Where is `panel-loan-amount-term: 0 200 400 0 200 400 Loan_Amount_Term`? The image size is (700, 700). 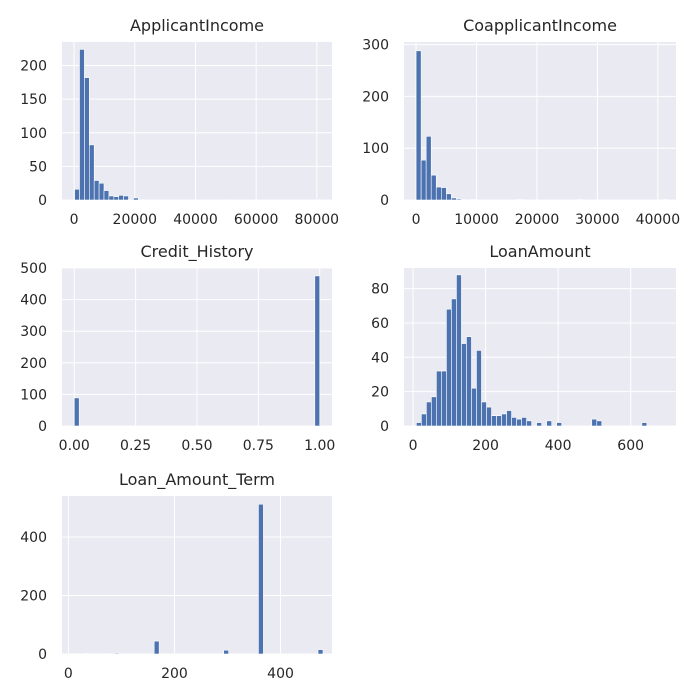 panel-loan-amount-term: 0 200 400 0 200 400 Loan_Amount_Term is located at coordinates (176, 576).